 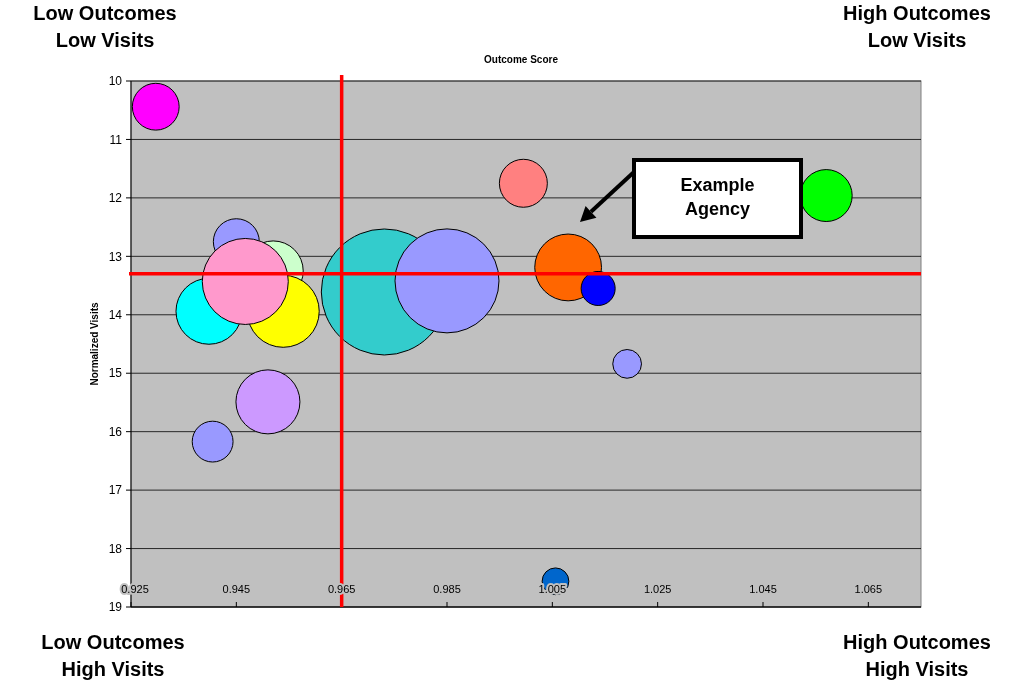 What do you see at coordinates (717, 197) in the screenshot?
I see `annotation: Example Agency` at bounding box center [717, 197].